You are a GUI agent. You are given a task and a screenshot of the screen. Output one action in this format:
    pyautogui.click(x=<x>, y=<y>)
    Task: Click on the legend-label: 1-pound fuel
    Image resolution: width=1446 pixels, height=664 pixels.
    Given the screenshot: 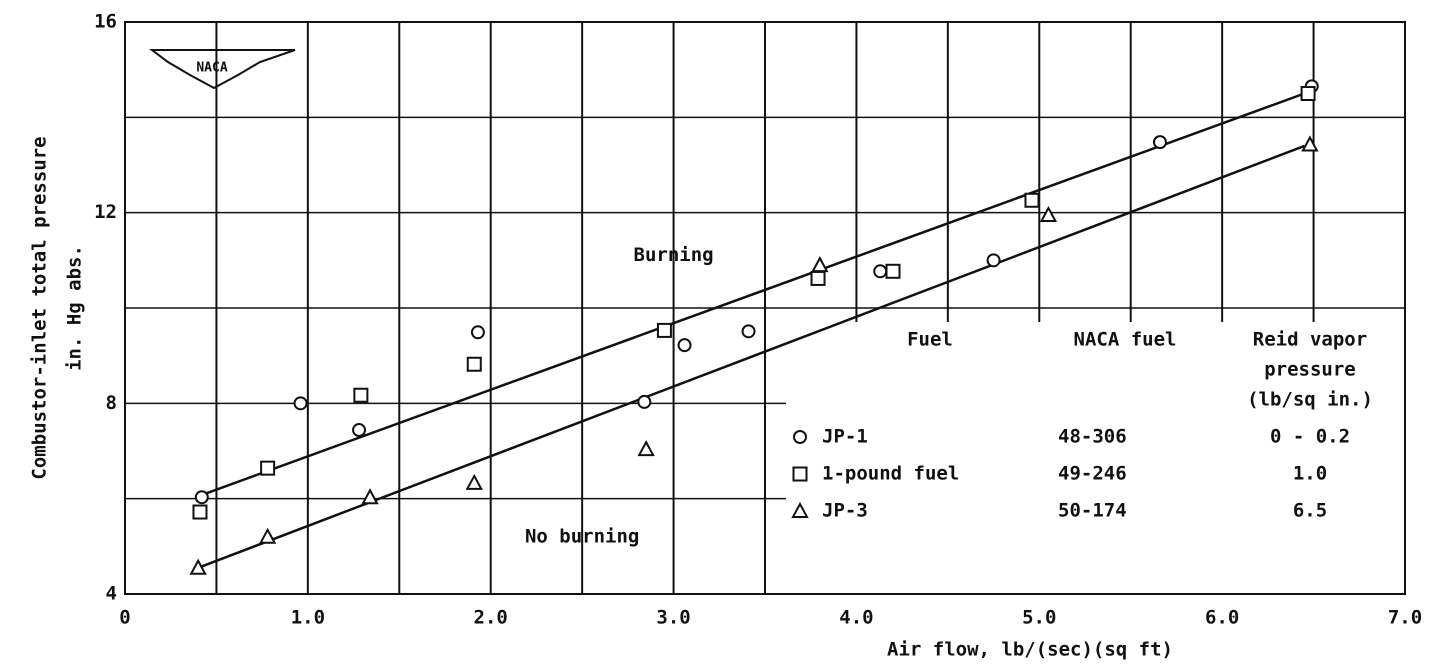 What is the action you would take?
    pyautogui.click(x=890, y=474)
    